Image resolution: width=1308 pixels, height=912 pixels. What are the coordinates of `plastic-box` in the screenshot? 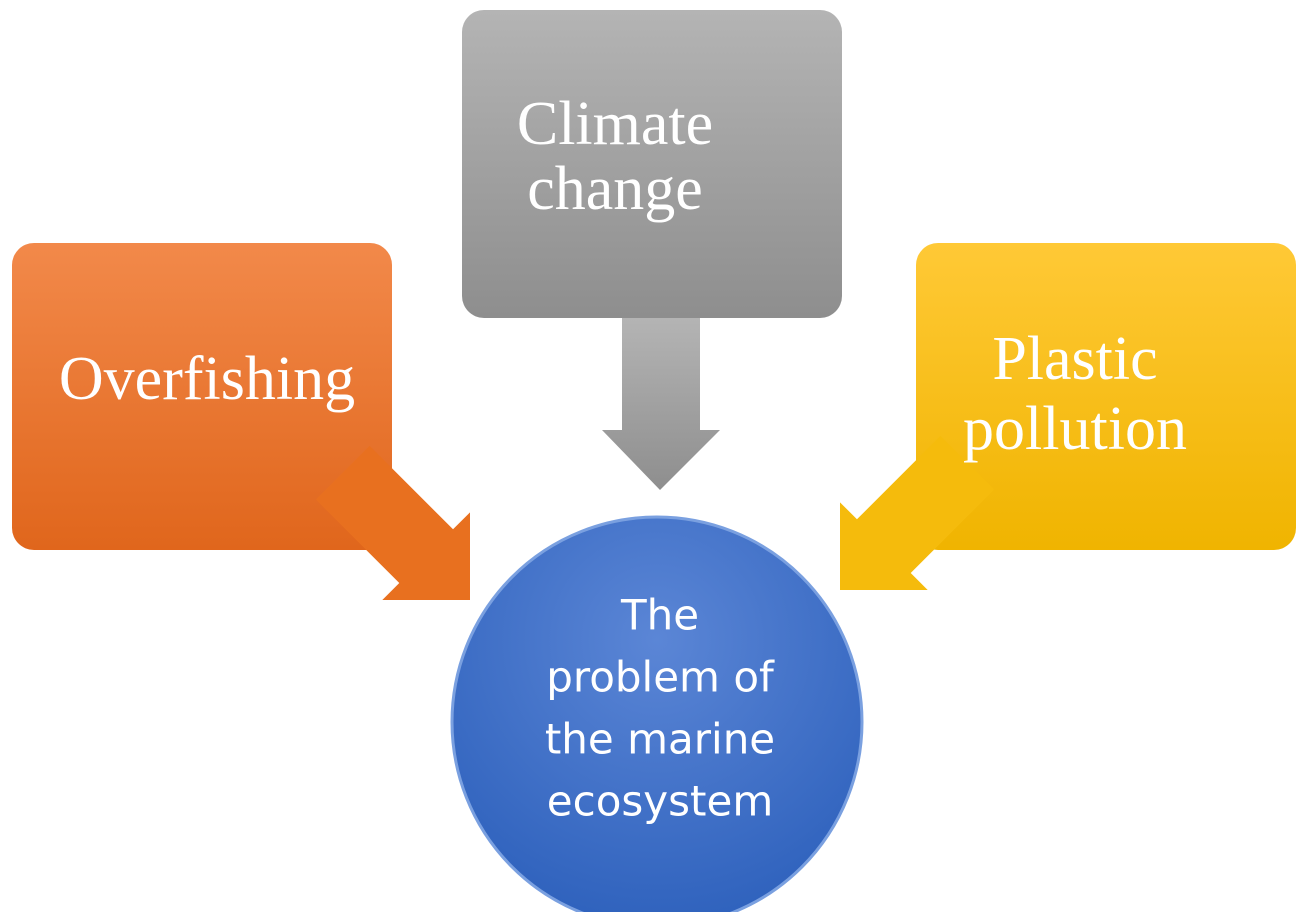 It's located at (1106, 396).